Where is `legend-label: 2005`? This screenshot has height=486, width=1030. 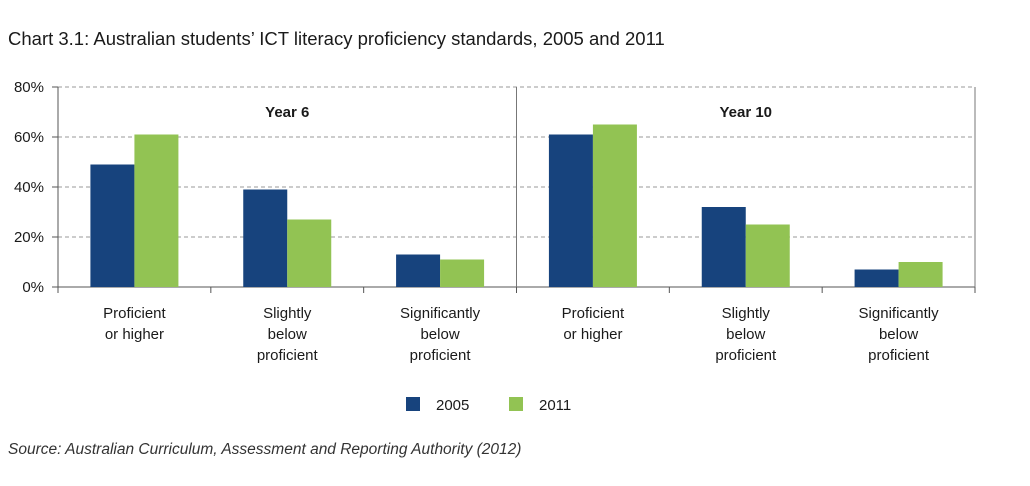 legend-label: 2005 is located at coordinates (452, 405).